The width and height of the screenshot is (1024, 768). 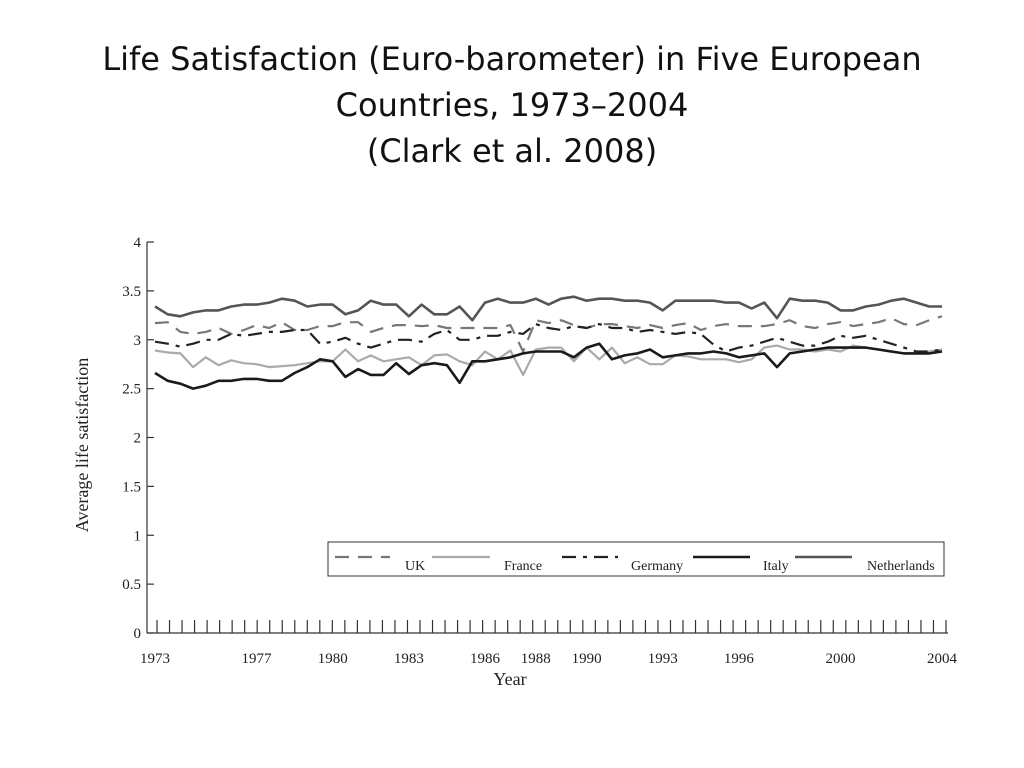 What do you see at coordinates (485, 659) in the screenshot?
I see `x-tick-label: 1986` at bounding box center [485, 659].